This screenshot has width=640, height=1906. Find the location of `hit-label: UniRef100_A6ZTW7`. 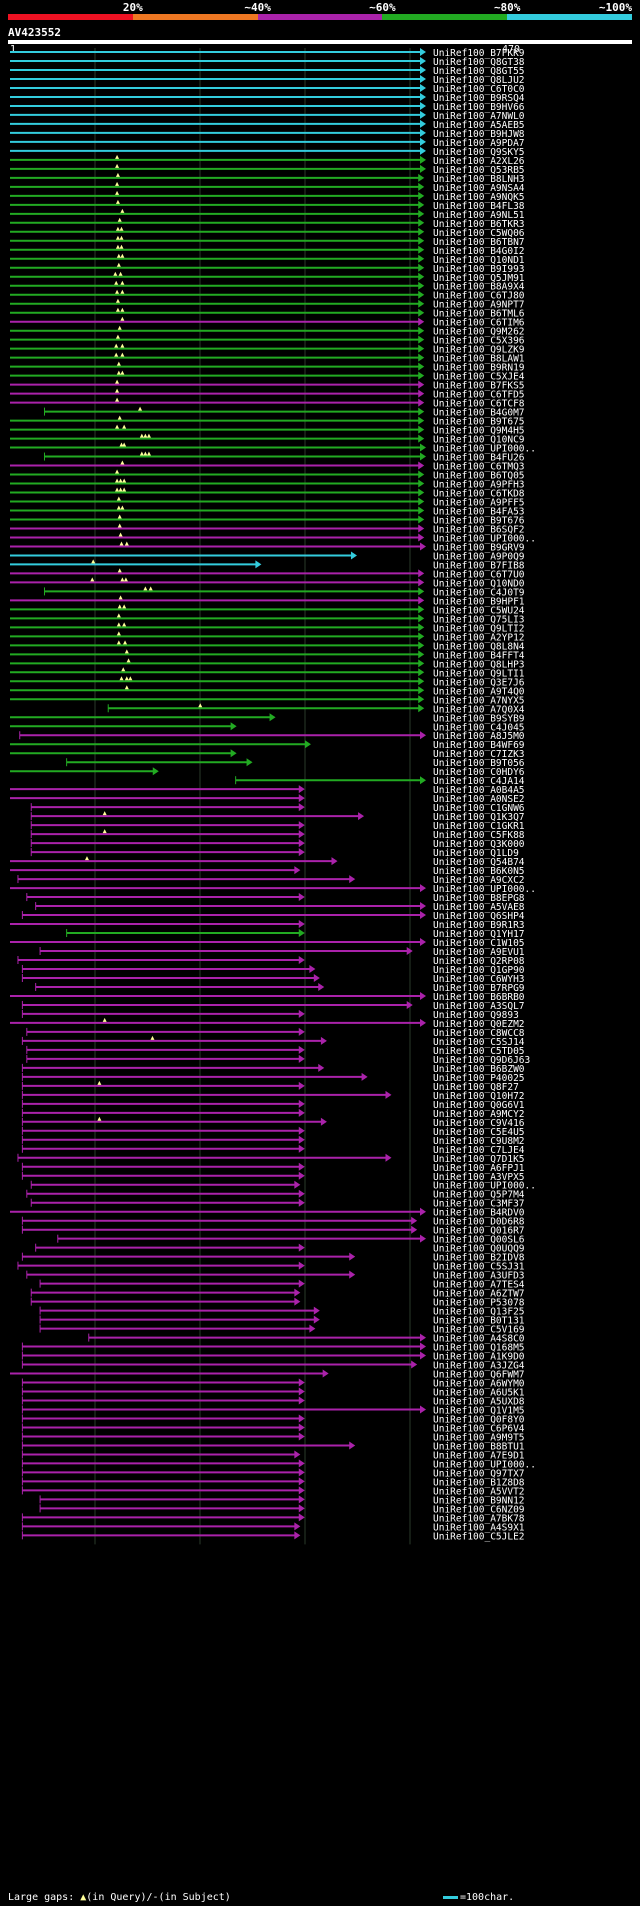

hit-label: UniRef100_A6ZTW7 is located at coordinates (479, 1294).